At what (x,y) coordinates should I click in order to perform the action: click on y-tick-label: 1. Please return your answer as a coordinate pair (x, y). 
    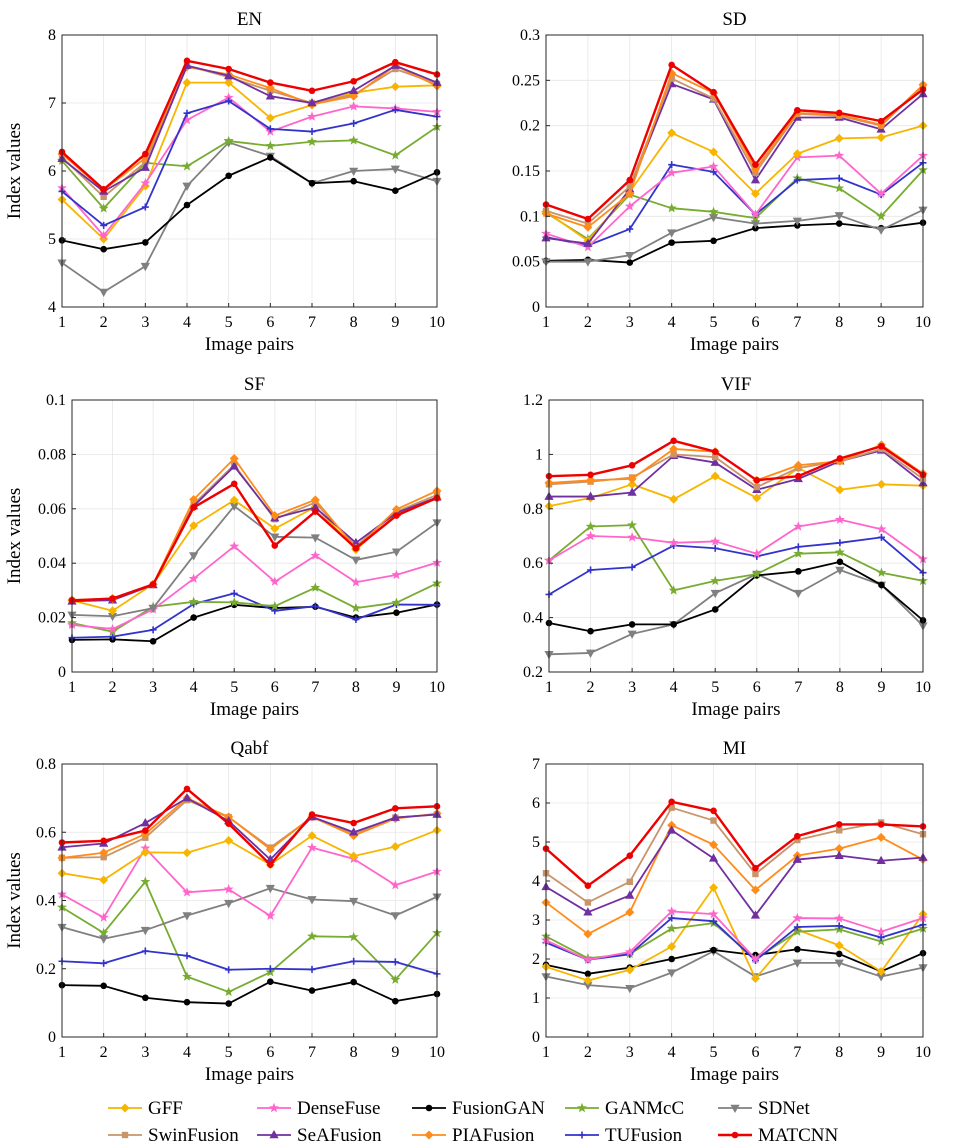
    Looking at the image, I should click on (539, 454).